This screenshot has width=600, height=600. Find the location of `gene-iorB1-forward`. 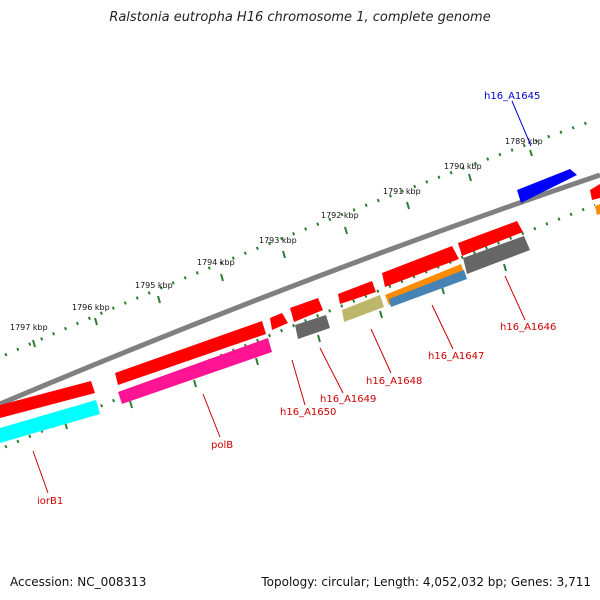

gene-iorB1-forward is located at coordinates (47, 399).